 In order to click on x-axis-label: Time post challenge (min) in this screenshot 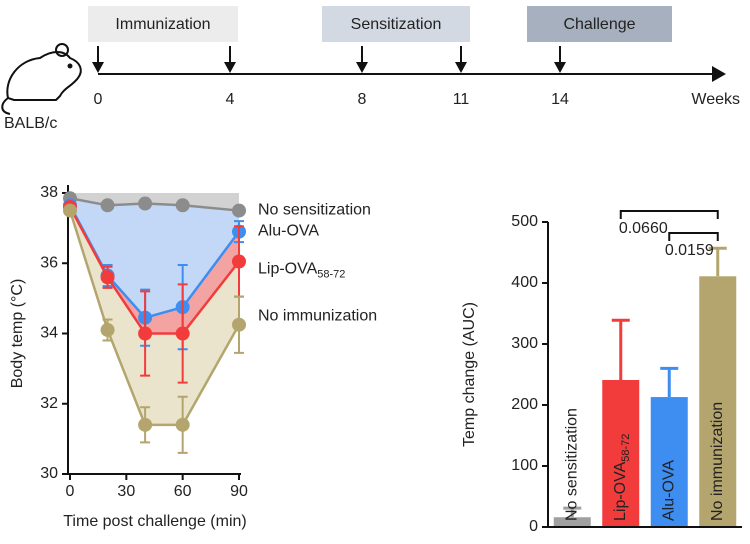, I will do `click(154, 521)`.